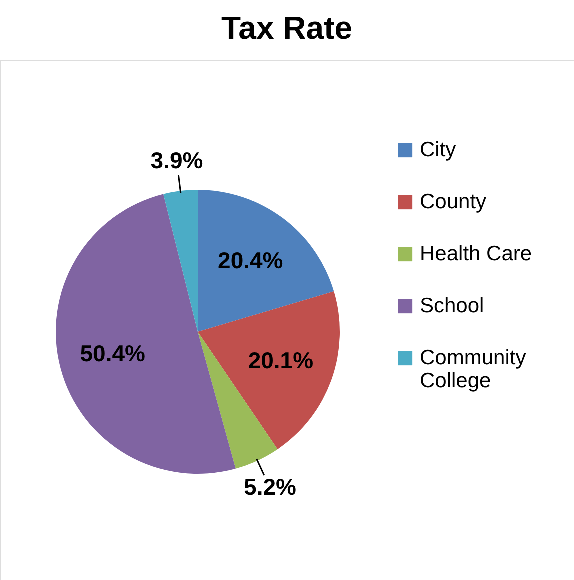 This screenshot has height=580, width=574. I want to click on data-label: 3.9%, so click(177, 160).